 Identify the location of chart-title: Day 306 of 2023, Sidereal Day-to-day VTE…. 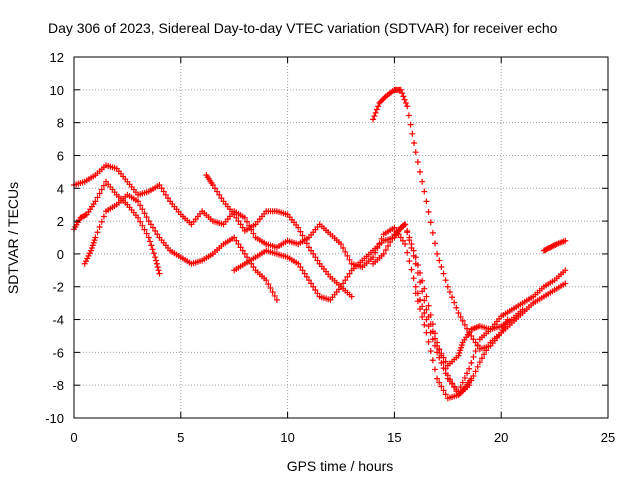
(303, 28).